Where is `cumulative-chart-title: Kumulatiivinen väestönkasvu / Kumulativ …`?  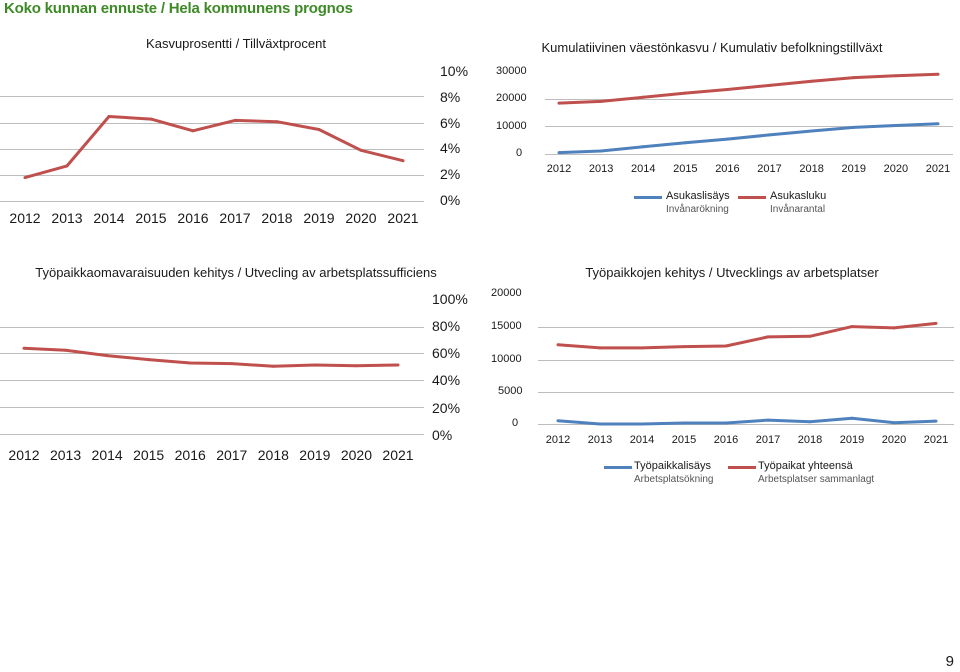 cumulative-chart-title: Kumulatiivinen väestönkasvu / Kumulativ … is located at coordinates (712, 47).